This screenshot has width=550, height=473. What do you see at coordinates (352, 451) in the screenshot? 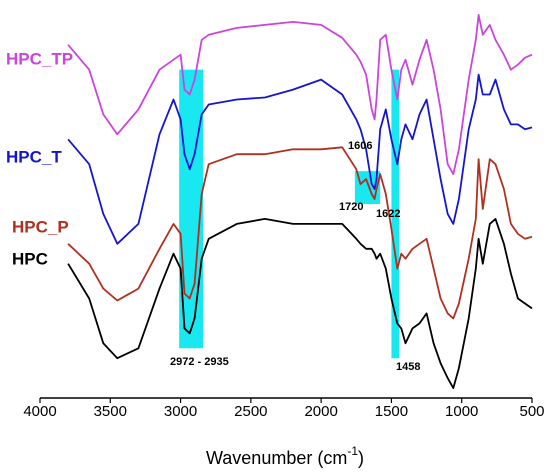
I see `x-label-sup: -1` at bounding box center [352, 451].